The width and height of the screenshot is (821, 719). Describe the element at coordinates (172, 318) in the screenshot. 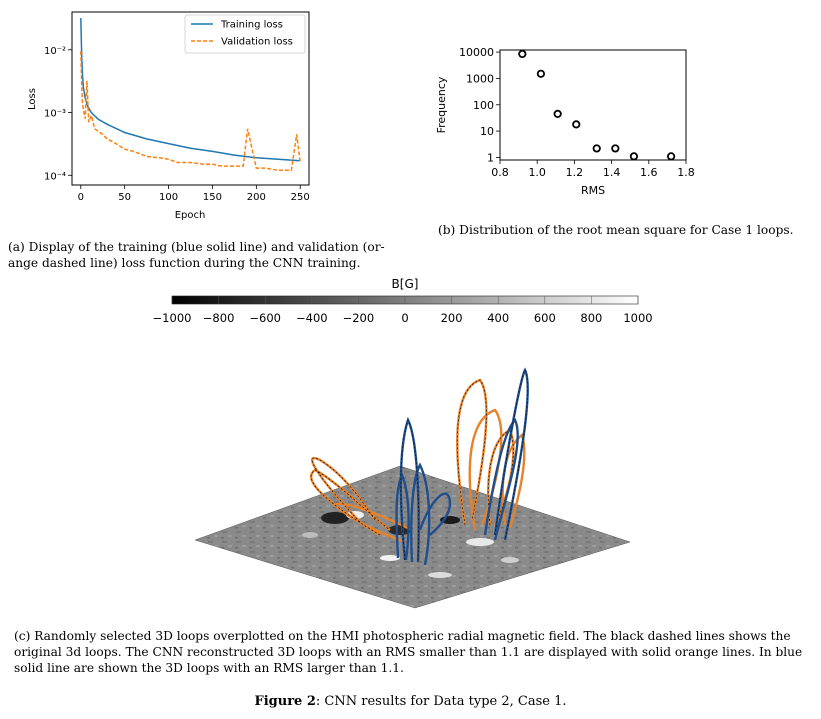

I see `colorbar-tick-label: −1000` at that location.